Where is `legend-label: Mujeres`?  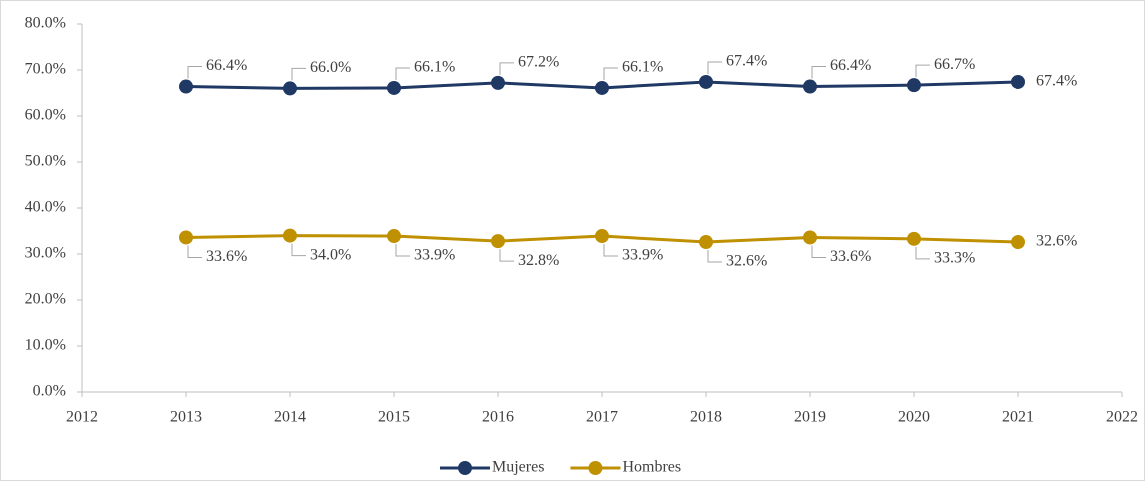 legend-label: Mujeres is located at coordinates (518, 467).